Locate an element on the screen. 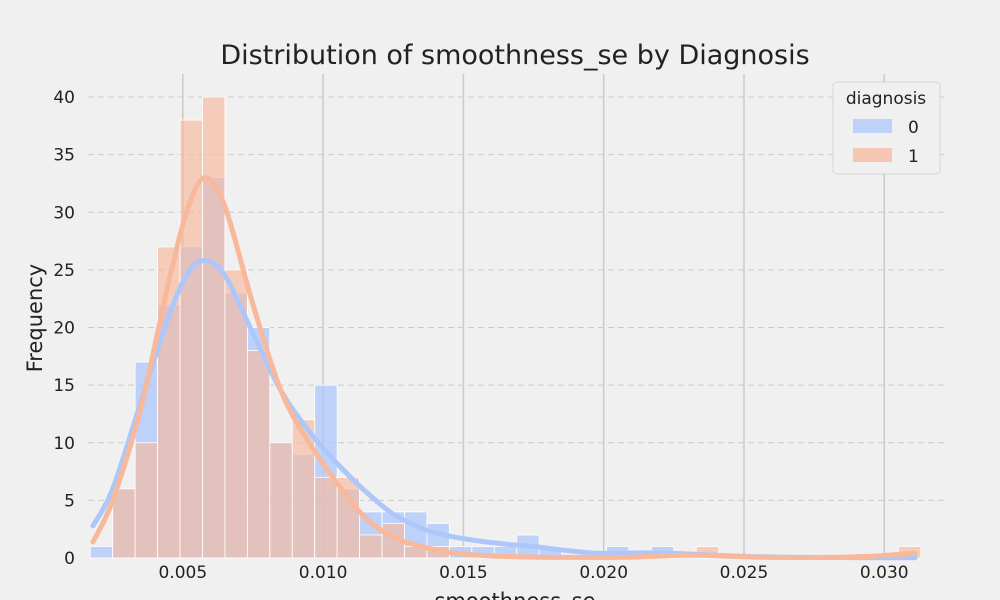 The image size is (1000, 600). y-tick-label: 5 is located at coordinates (69, 501).